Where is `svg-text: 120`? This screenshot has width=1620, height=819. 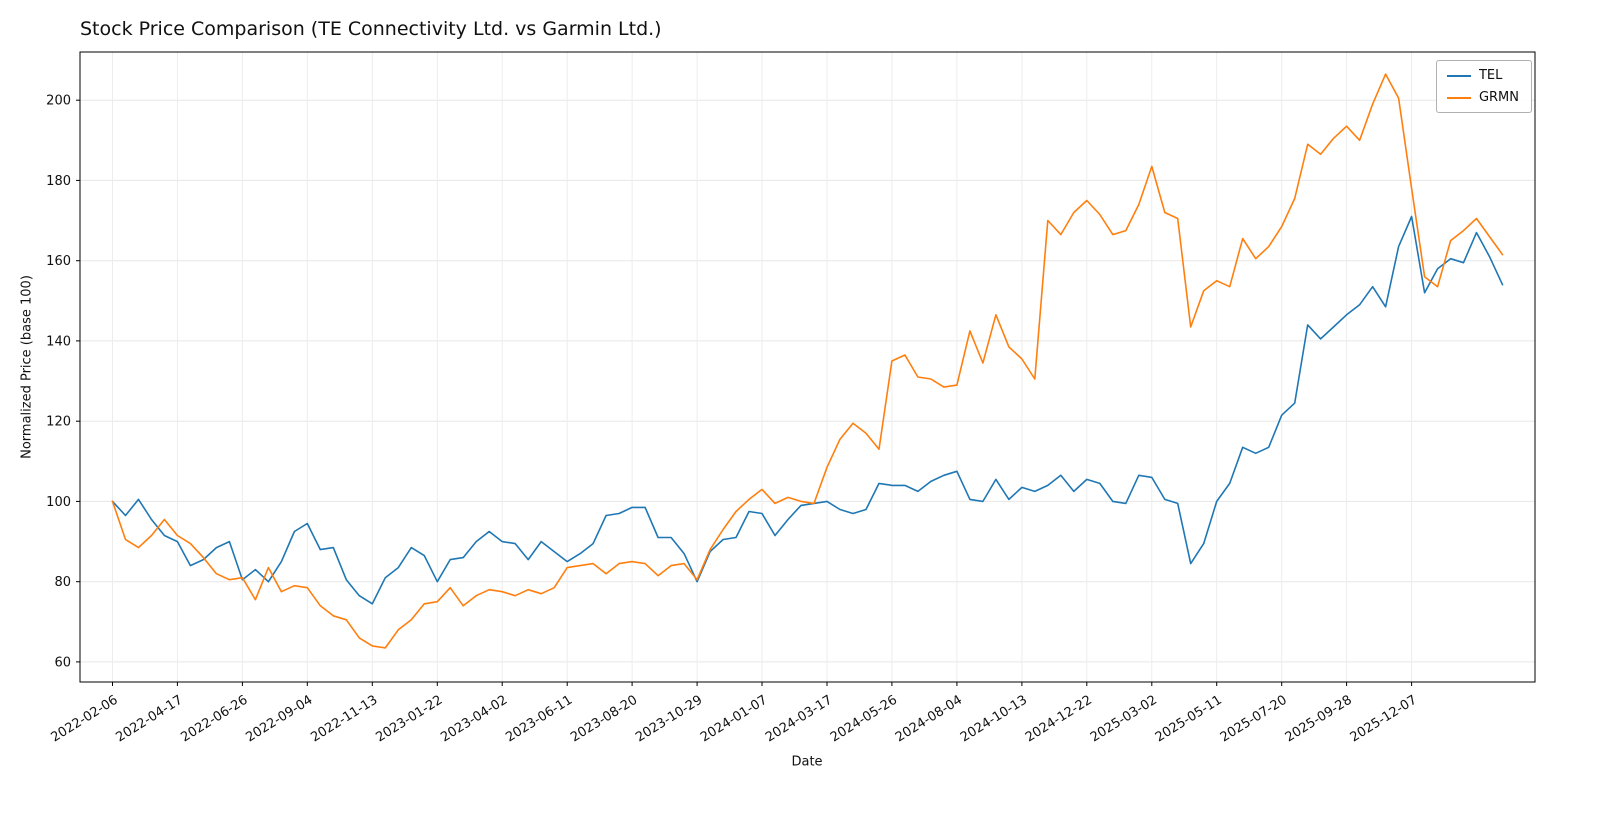 svg-text: 120 is located at coordinates (58, 422).